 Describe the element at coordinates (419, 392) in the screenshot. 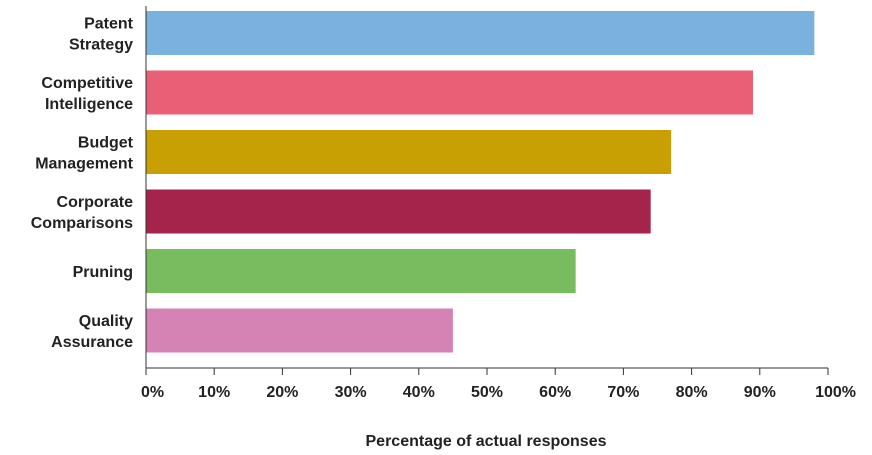

I see `x-tick-label-4: 40%` at that location.